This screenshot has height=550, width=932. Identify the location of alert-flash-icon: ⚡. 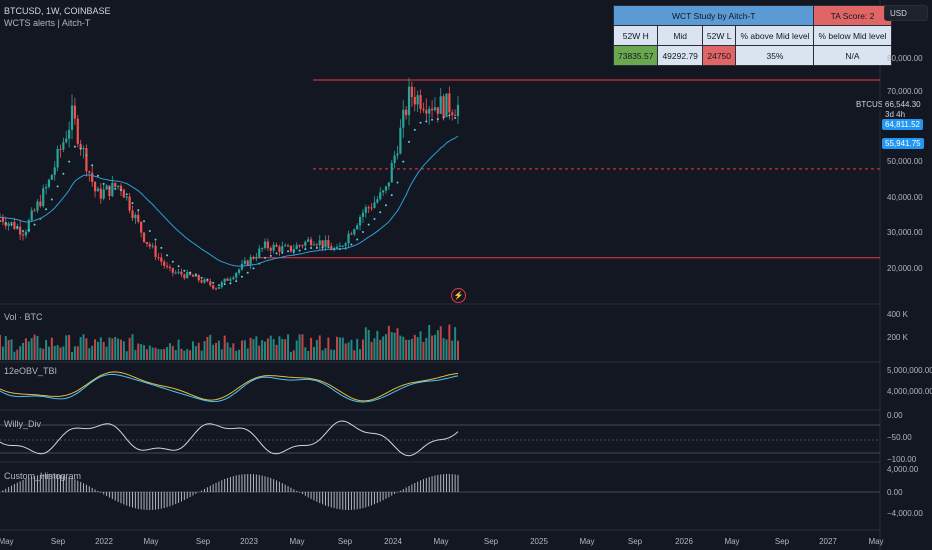
(458, 295).